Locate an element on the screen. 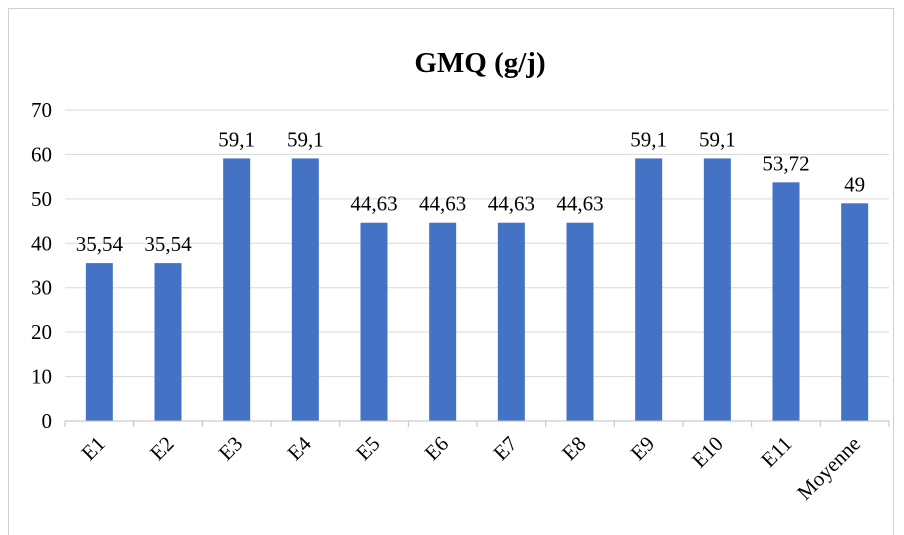  x-tick-label: E11 is located at coordinates (776, 452).